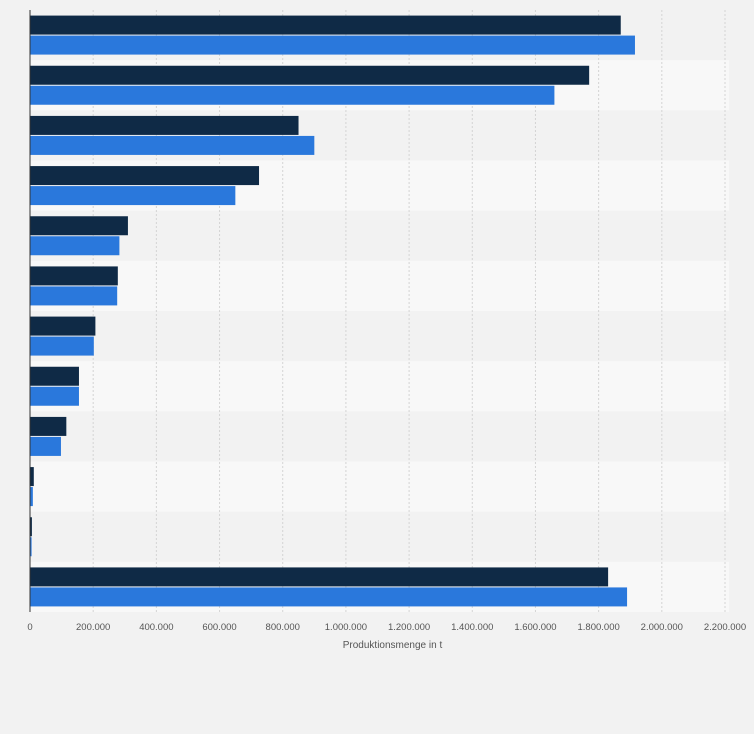 The height and width of the screenshot is (734, 754). What do you see at coordinates (156, 627) in the screenshot?
I see `x-tick-label: 400.000` at bounding box center [156, 627].